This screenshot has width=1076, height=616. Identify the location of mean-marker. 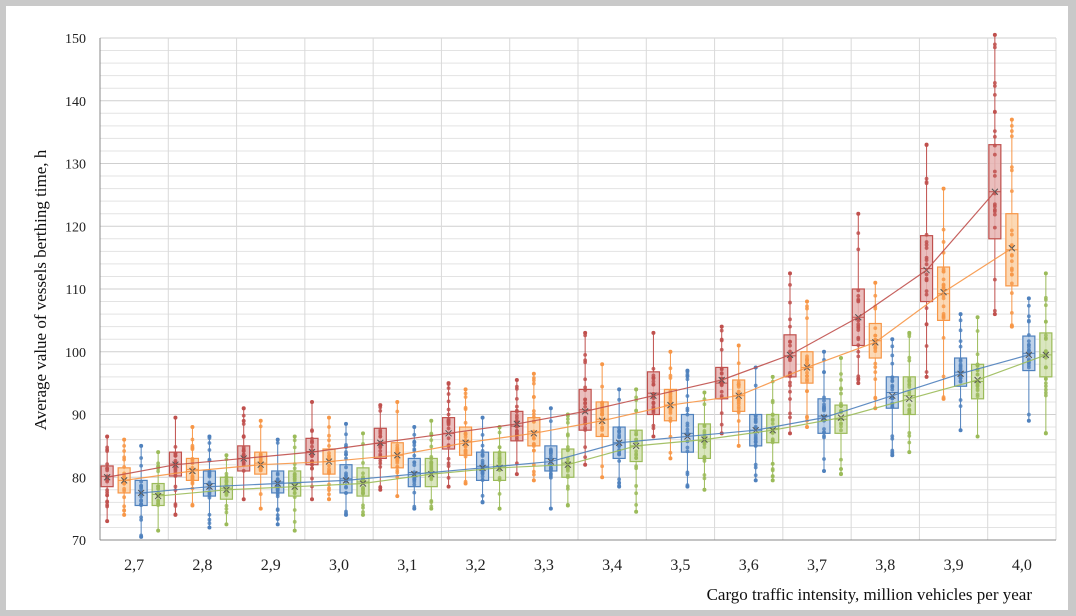
(1046, 355).